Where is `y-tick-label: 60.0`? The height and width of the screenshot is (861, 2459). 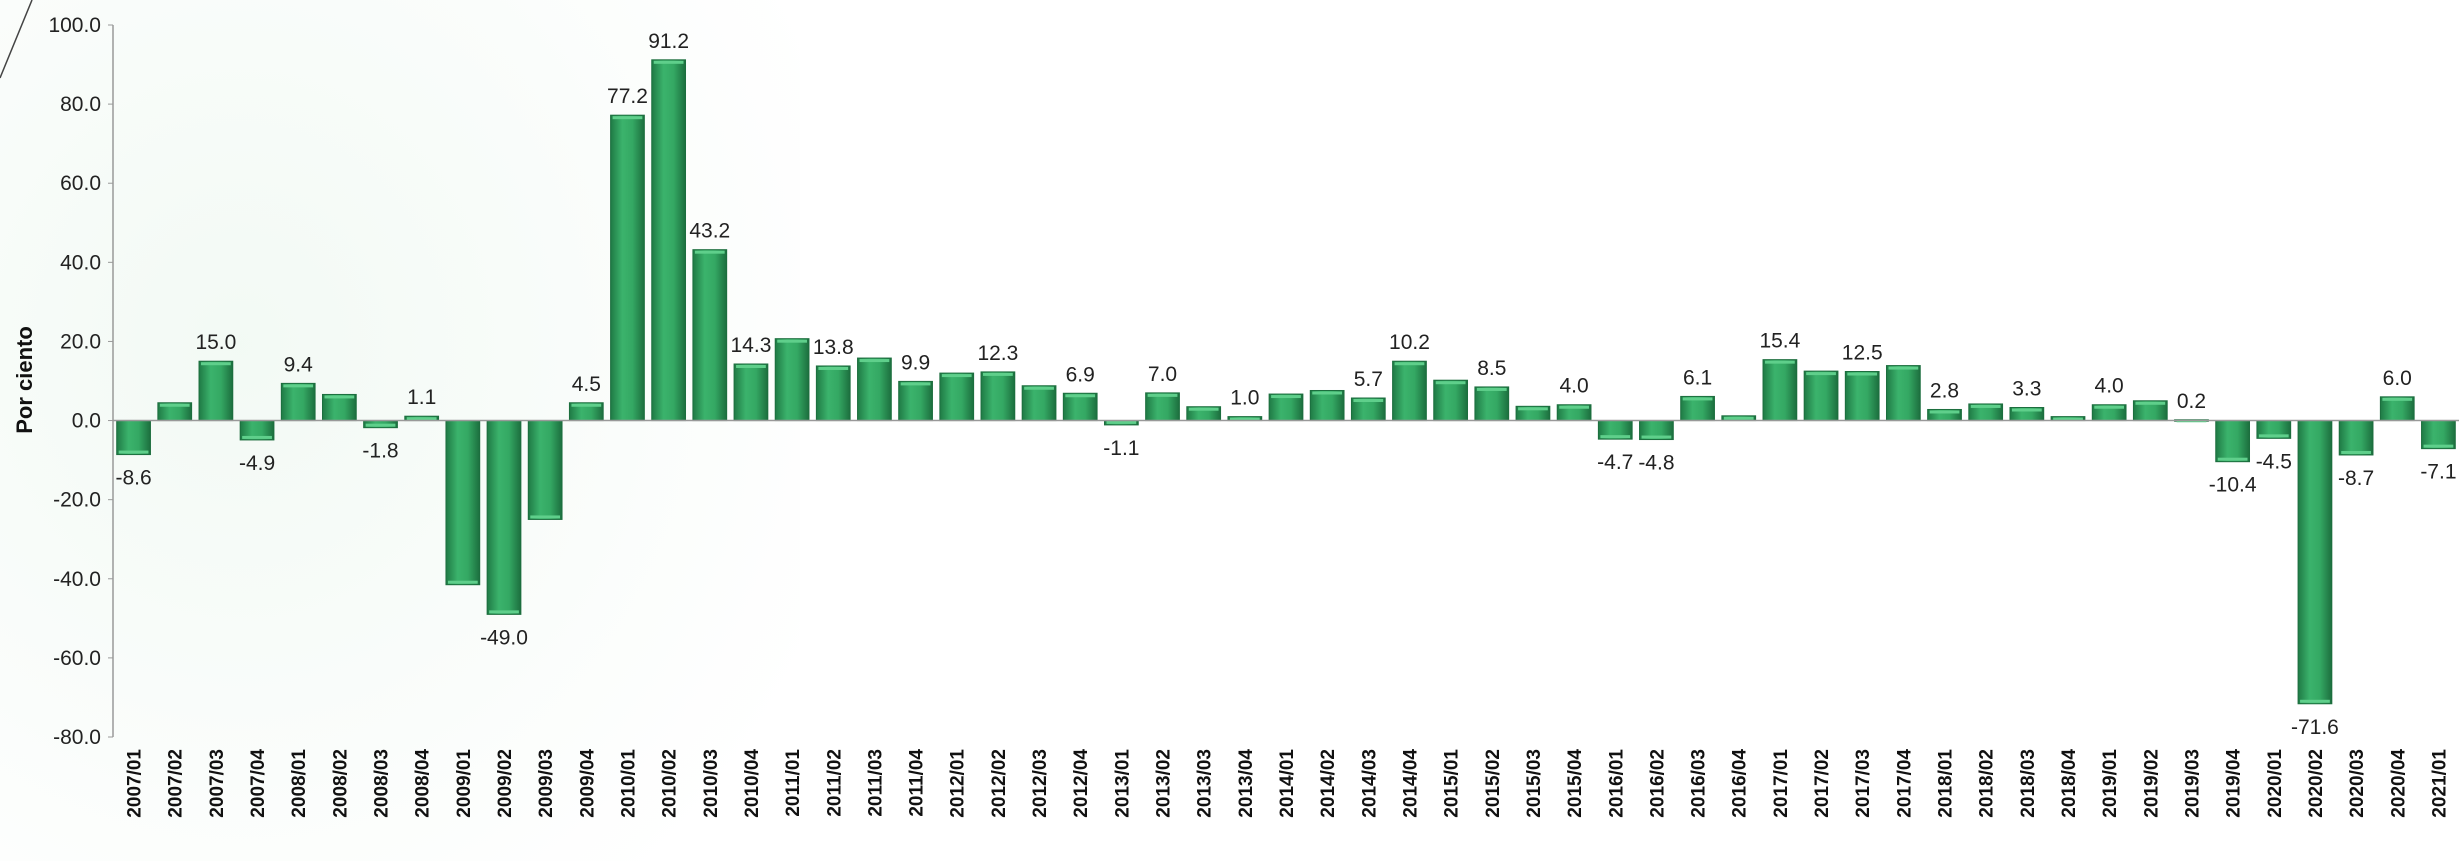
y-tick-label: 60.0 is located at coordinates (80, 183).